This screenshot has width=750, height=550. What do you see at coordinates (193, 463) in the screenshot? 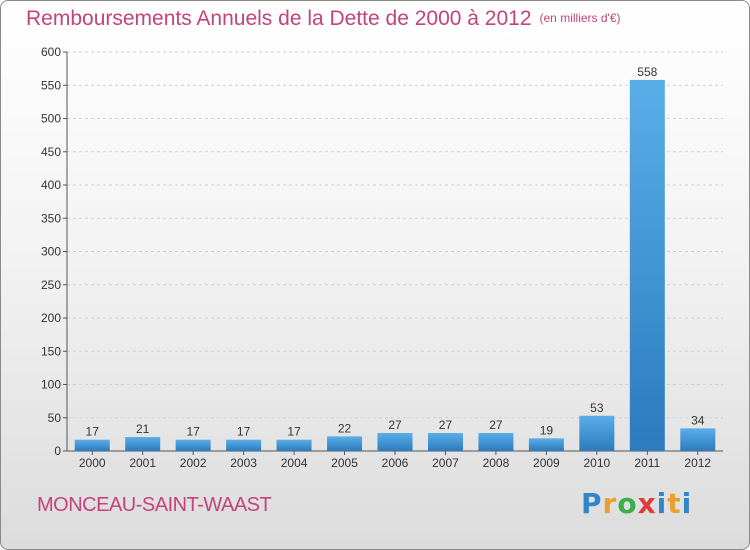
I see `x-tick-label: 2002` at bounding box center [193, 463].